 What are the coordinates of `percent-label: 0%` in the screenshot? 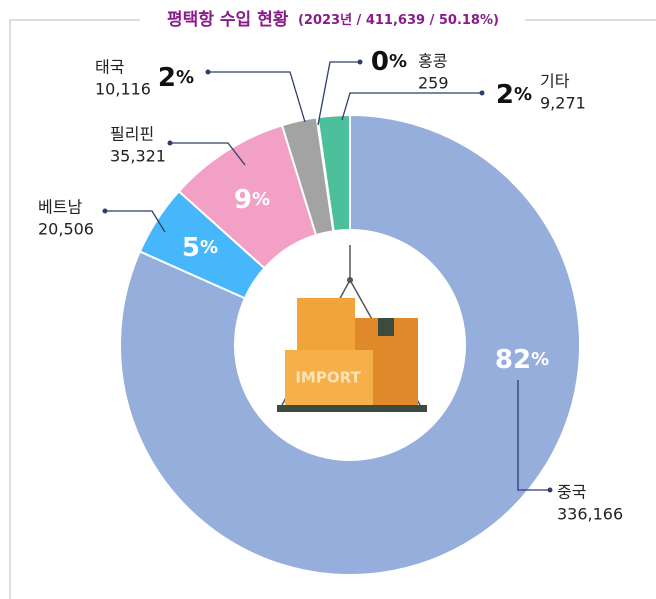 It's located at (389, 62).